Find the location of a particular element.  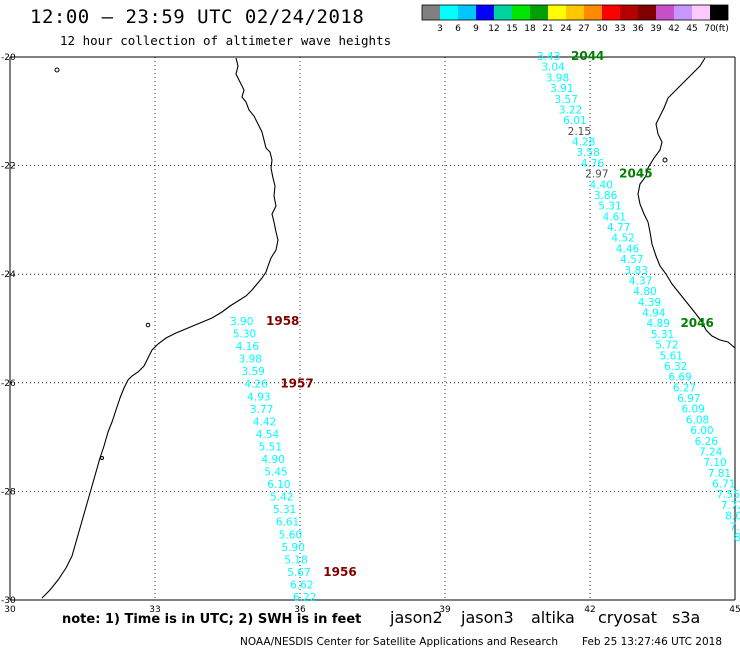

legend-label: 12 is located at coordinates (493, 29).